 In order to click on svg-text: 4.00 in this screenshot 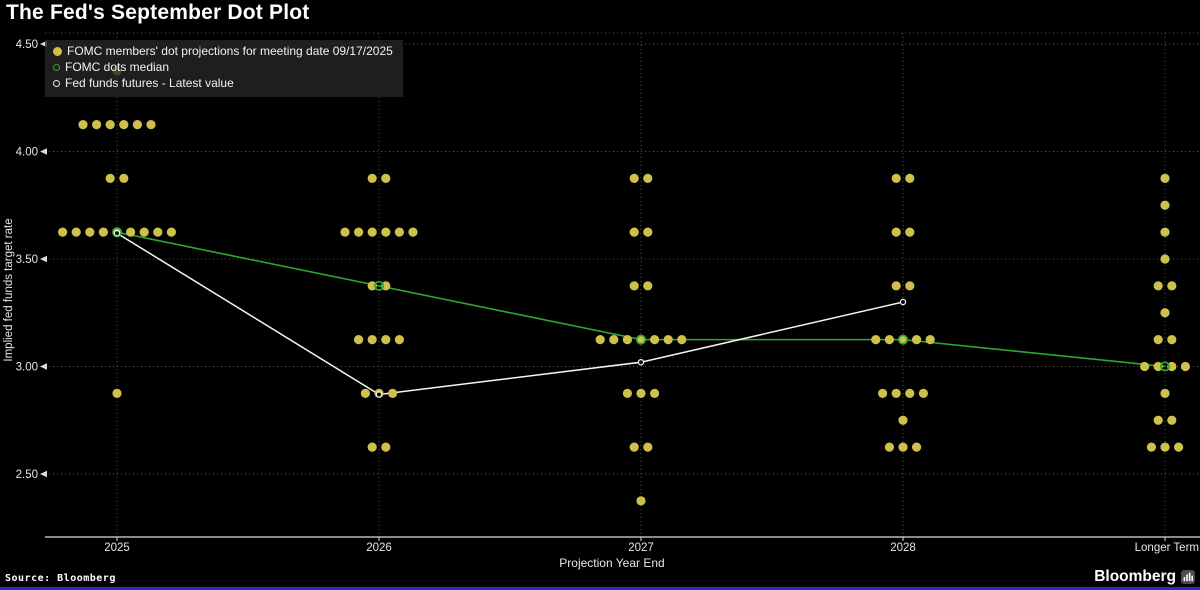, I will do `click(27, 153)`.